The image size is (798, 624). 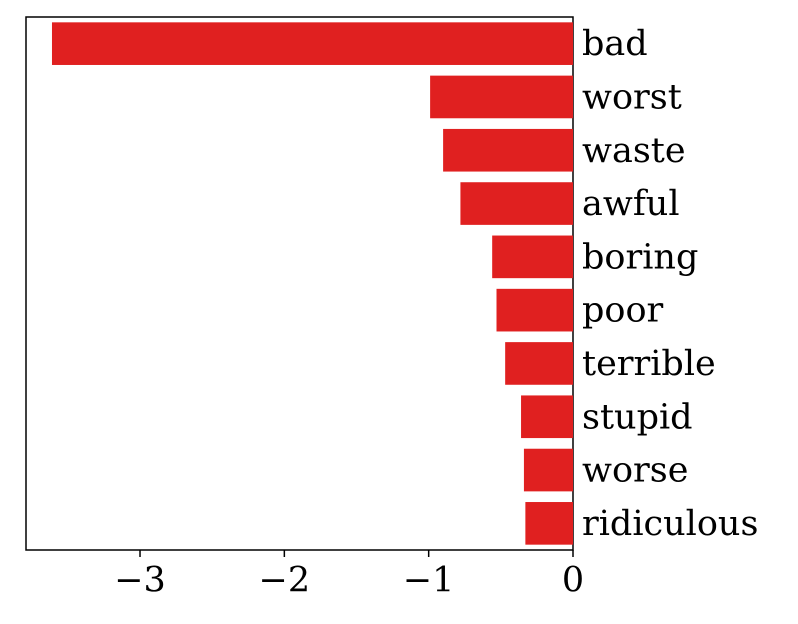 What do you see at coordinates (635, 471) in the screenshot?
I see `category-label: worse` at bounding box center [635, 471].